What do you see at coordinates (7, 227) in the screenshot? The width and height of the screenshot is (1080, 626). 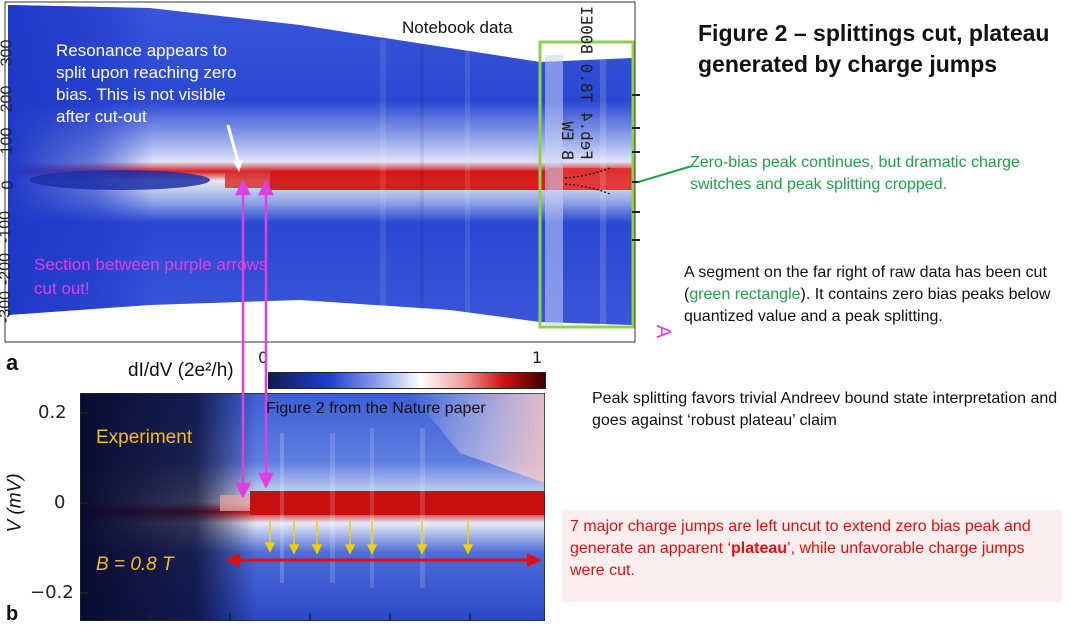 I see `y-tick: -100` at bounding box center [7, 227].